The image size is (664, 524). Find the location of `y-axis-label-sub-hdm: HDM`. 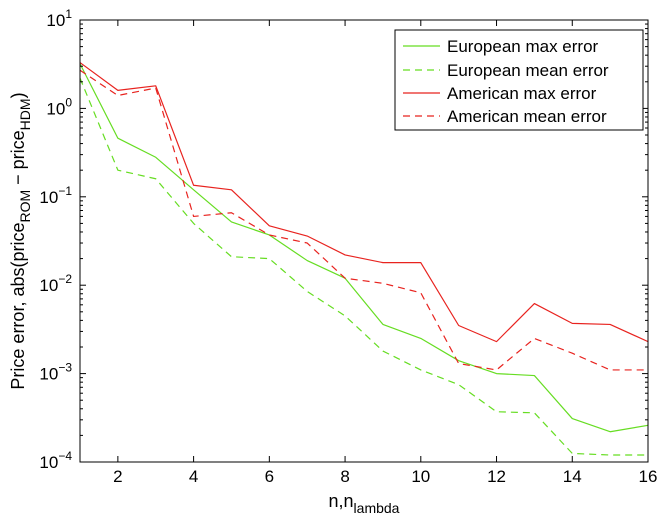

y-axis-label-sub-hdm: HDM is located at coordinates (25, 114).